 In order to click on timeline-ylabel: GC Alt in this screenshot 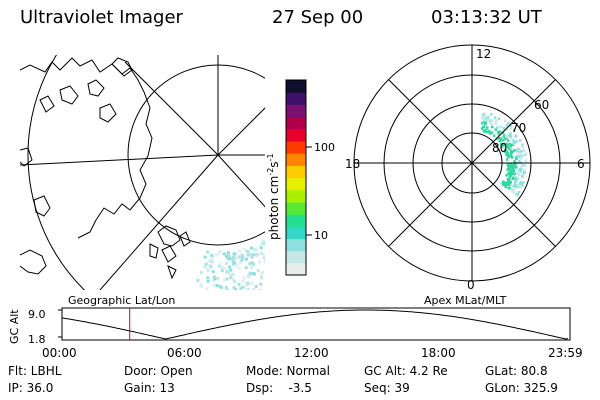, I will do `click(14, 326)`.